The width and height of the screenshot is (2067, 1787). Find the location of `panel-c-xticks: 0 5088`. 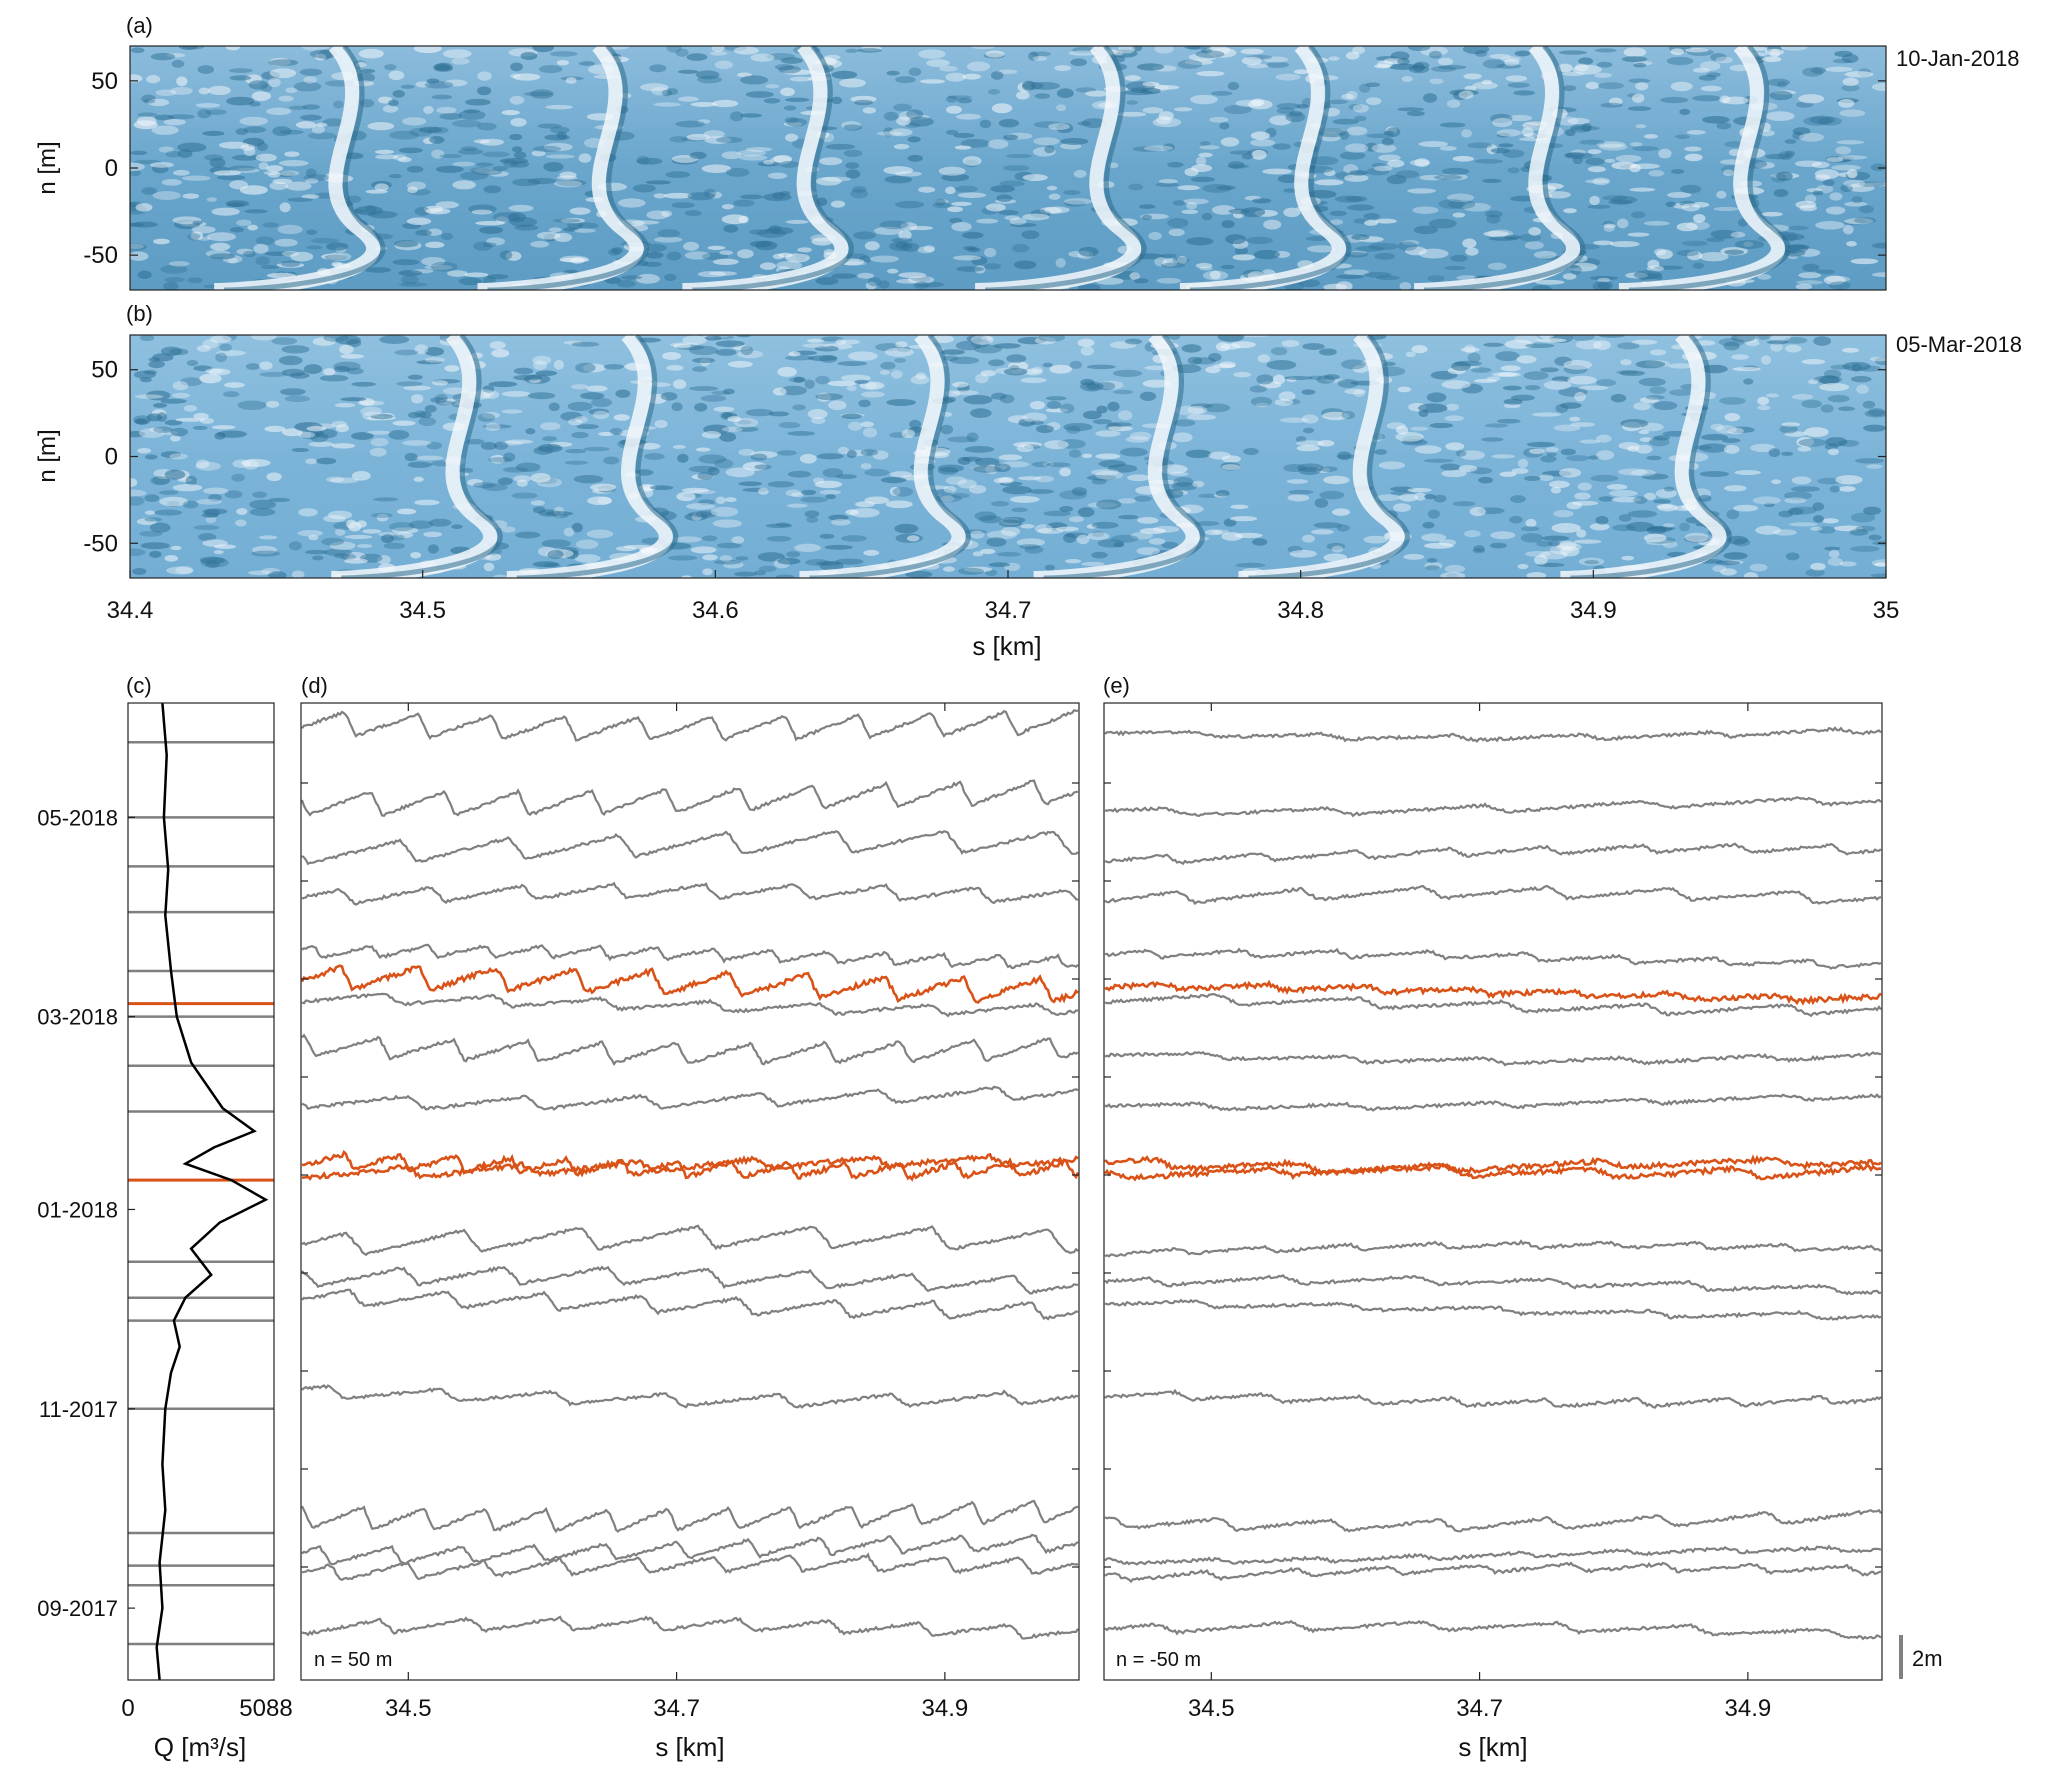

panel-c-xticks: 0 5088 is located at coordinates (206, 1708).